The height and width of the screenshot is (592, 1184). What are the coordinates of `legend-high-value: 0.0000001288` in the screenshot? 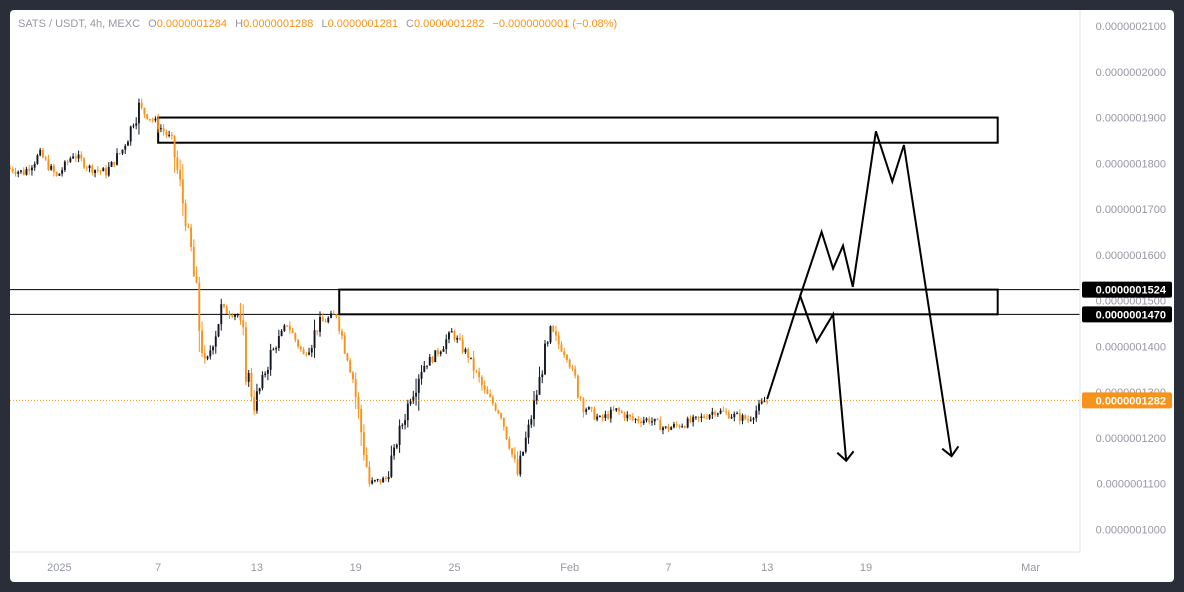 It's located at (278, 24).